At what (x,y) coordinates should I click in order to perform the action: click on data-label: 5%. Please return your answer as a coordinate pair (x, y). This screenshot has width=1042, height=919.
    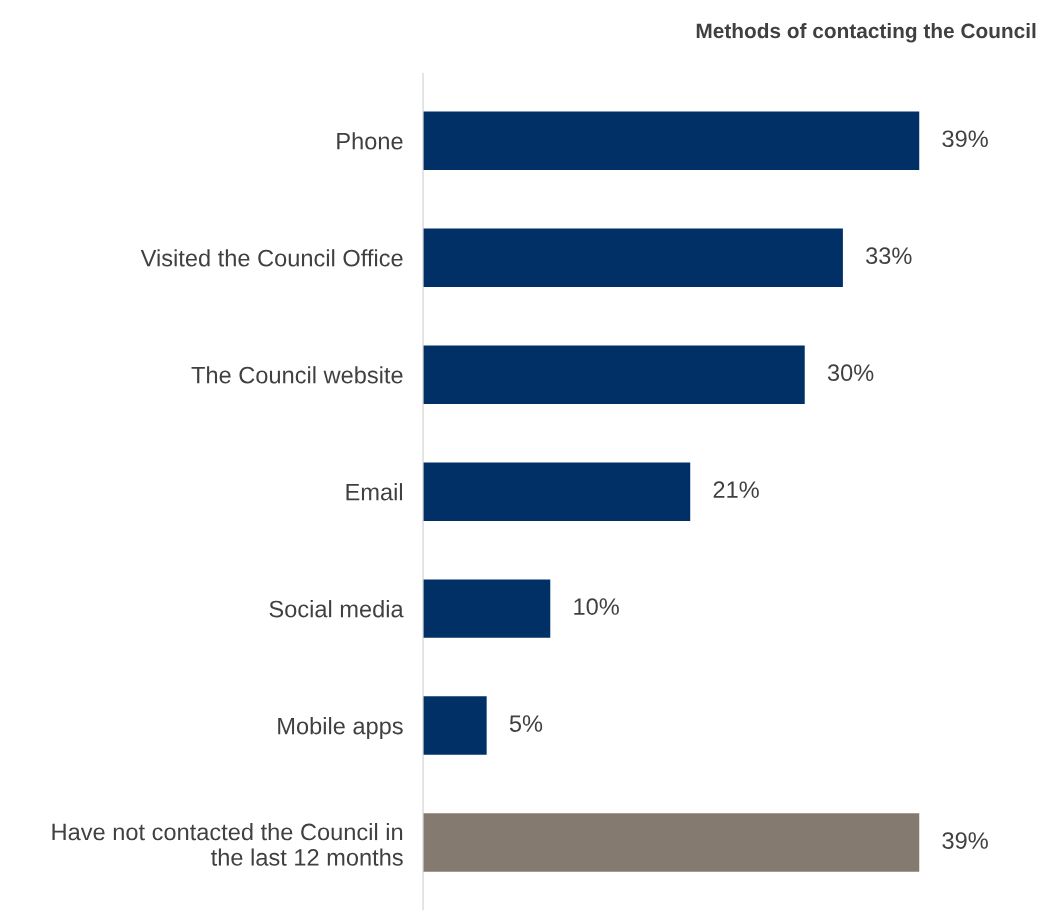
    Looking at the image, I should click on (526, 723).